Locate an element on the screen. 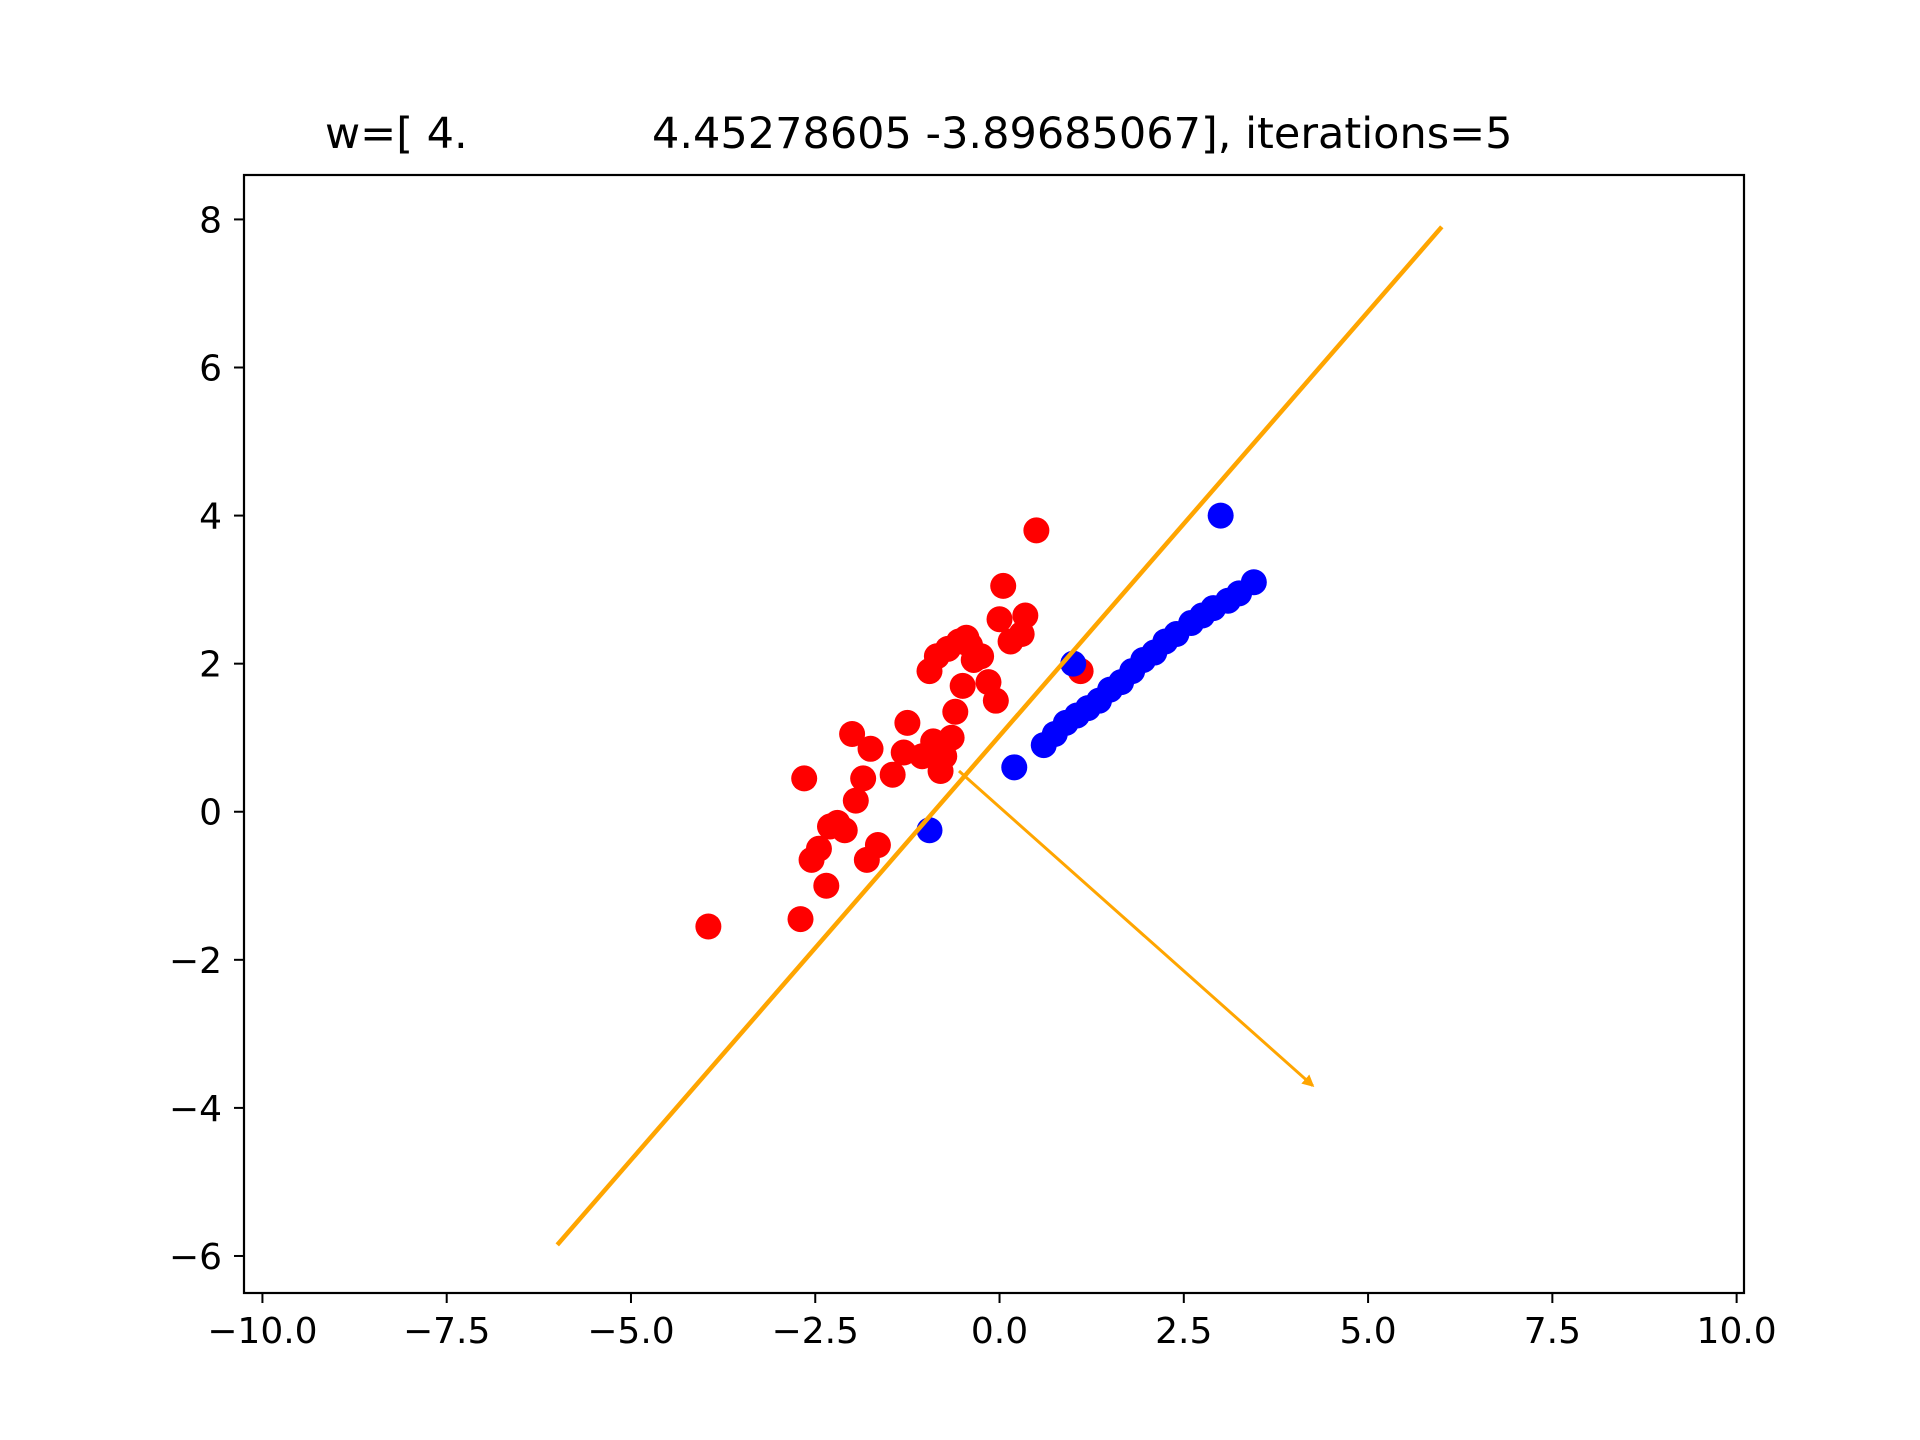 The height and width of the screenshot is (1440, 1920). chart-title-part-1: w=[ 4. is located at coordinates (396, 134).